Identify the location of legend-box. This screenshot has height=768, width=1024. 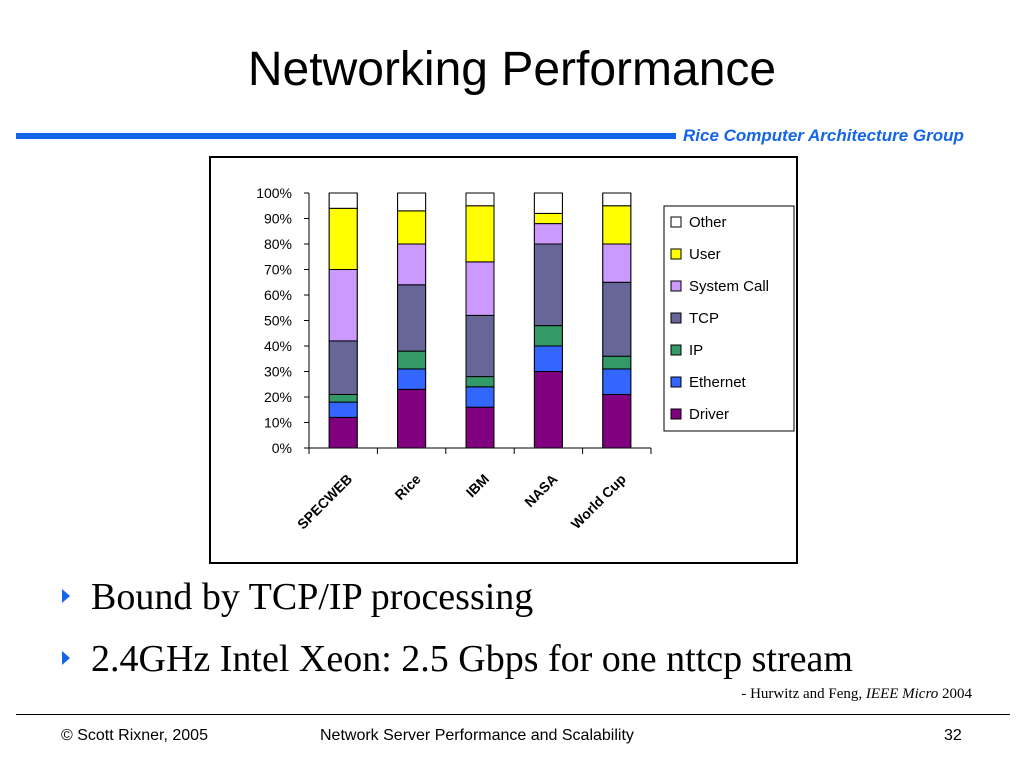
(729, 318).